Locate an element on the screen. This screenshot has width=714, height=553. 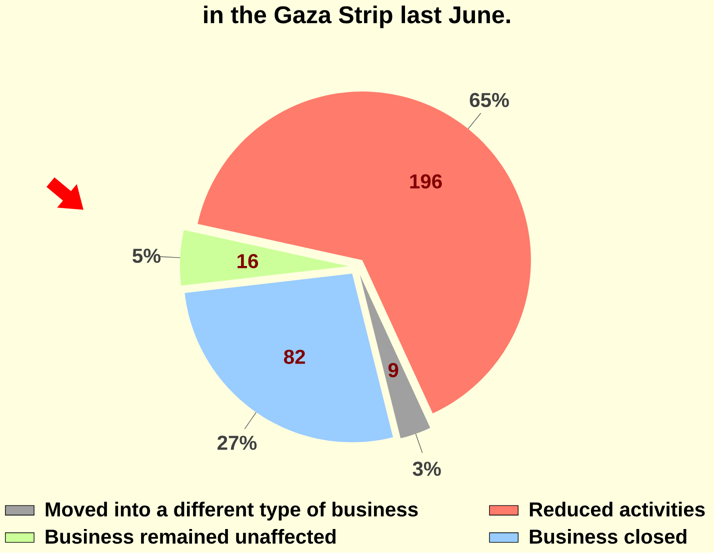
legend-label: Business remained unaffected is located at coordinates (191, 536).